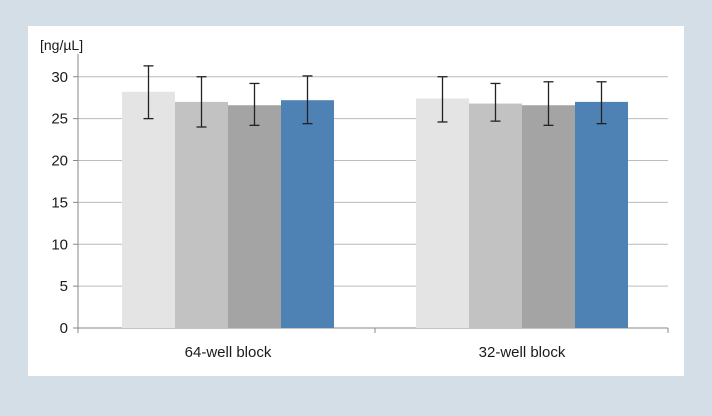 The height and width of the screenshot is (416, 712). Describe the element at coordinates (64, 328) in the screenshot. I see `y-tick-label: 0` at that location.